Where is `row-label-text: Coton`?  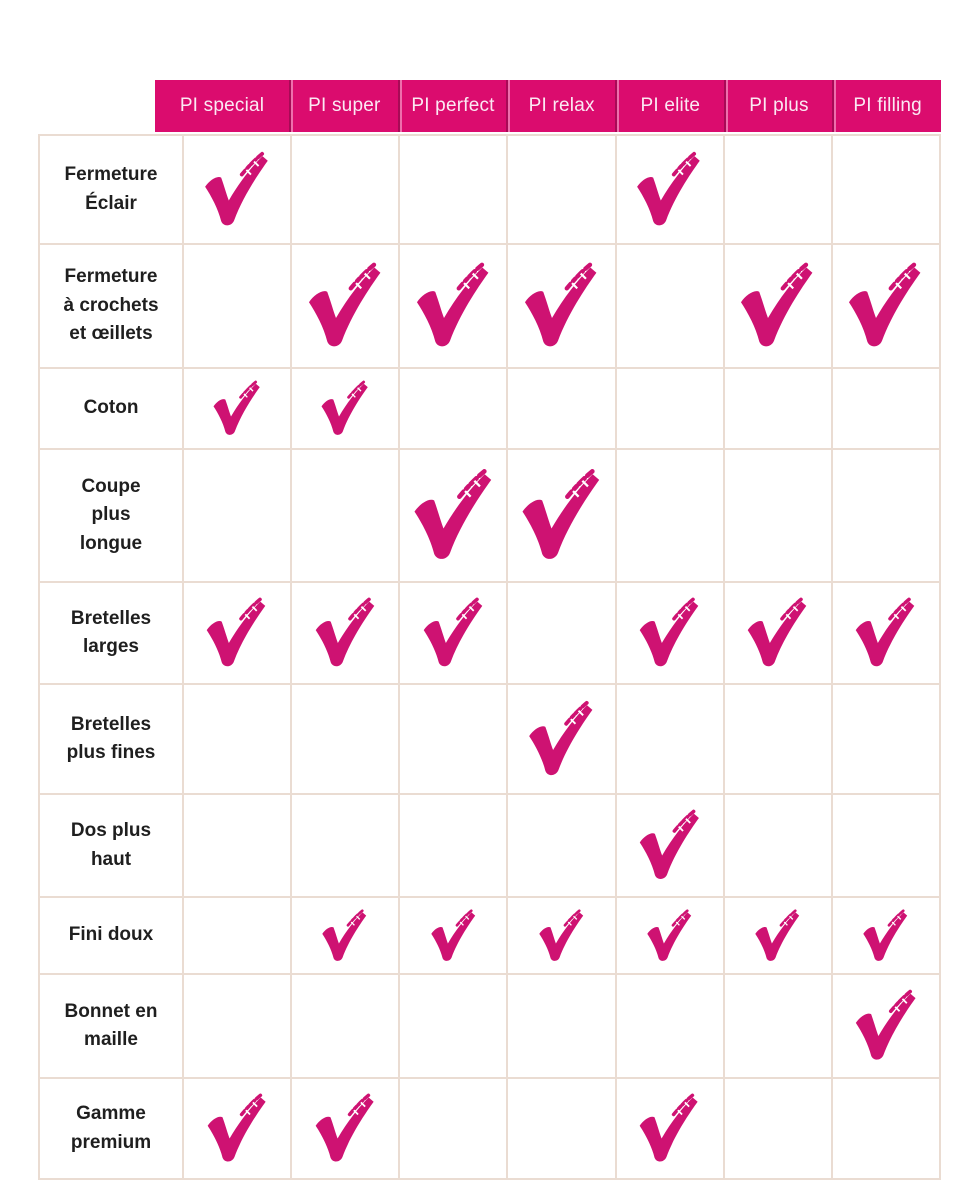 row-label-text: Coton is located at coordinates (111, 408).